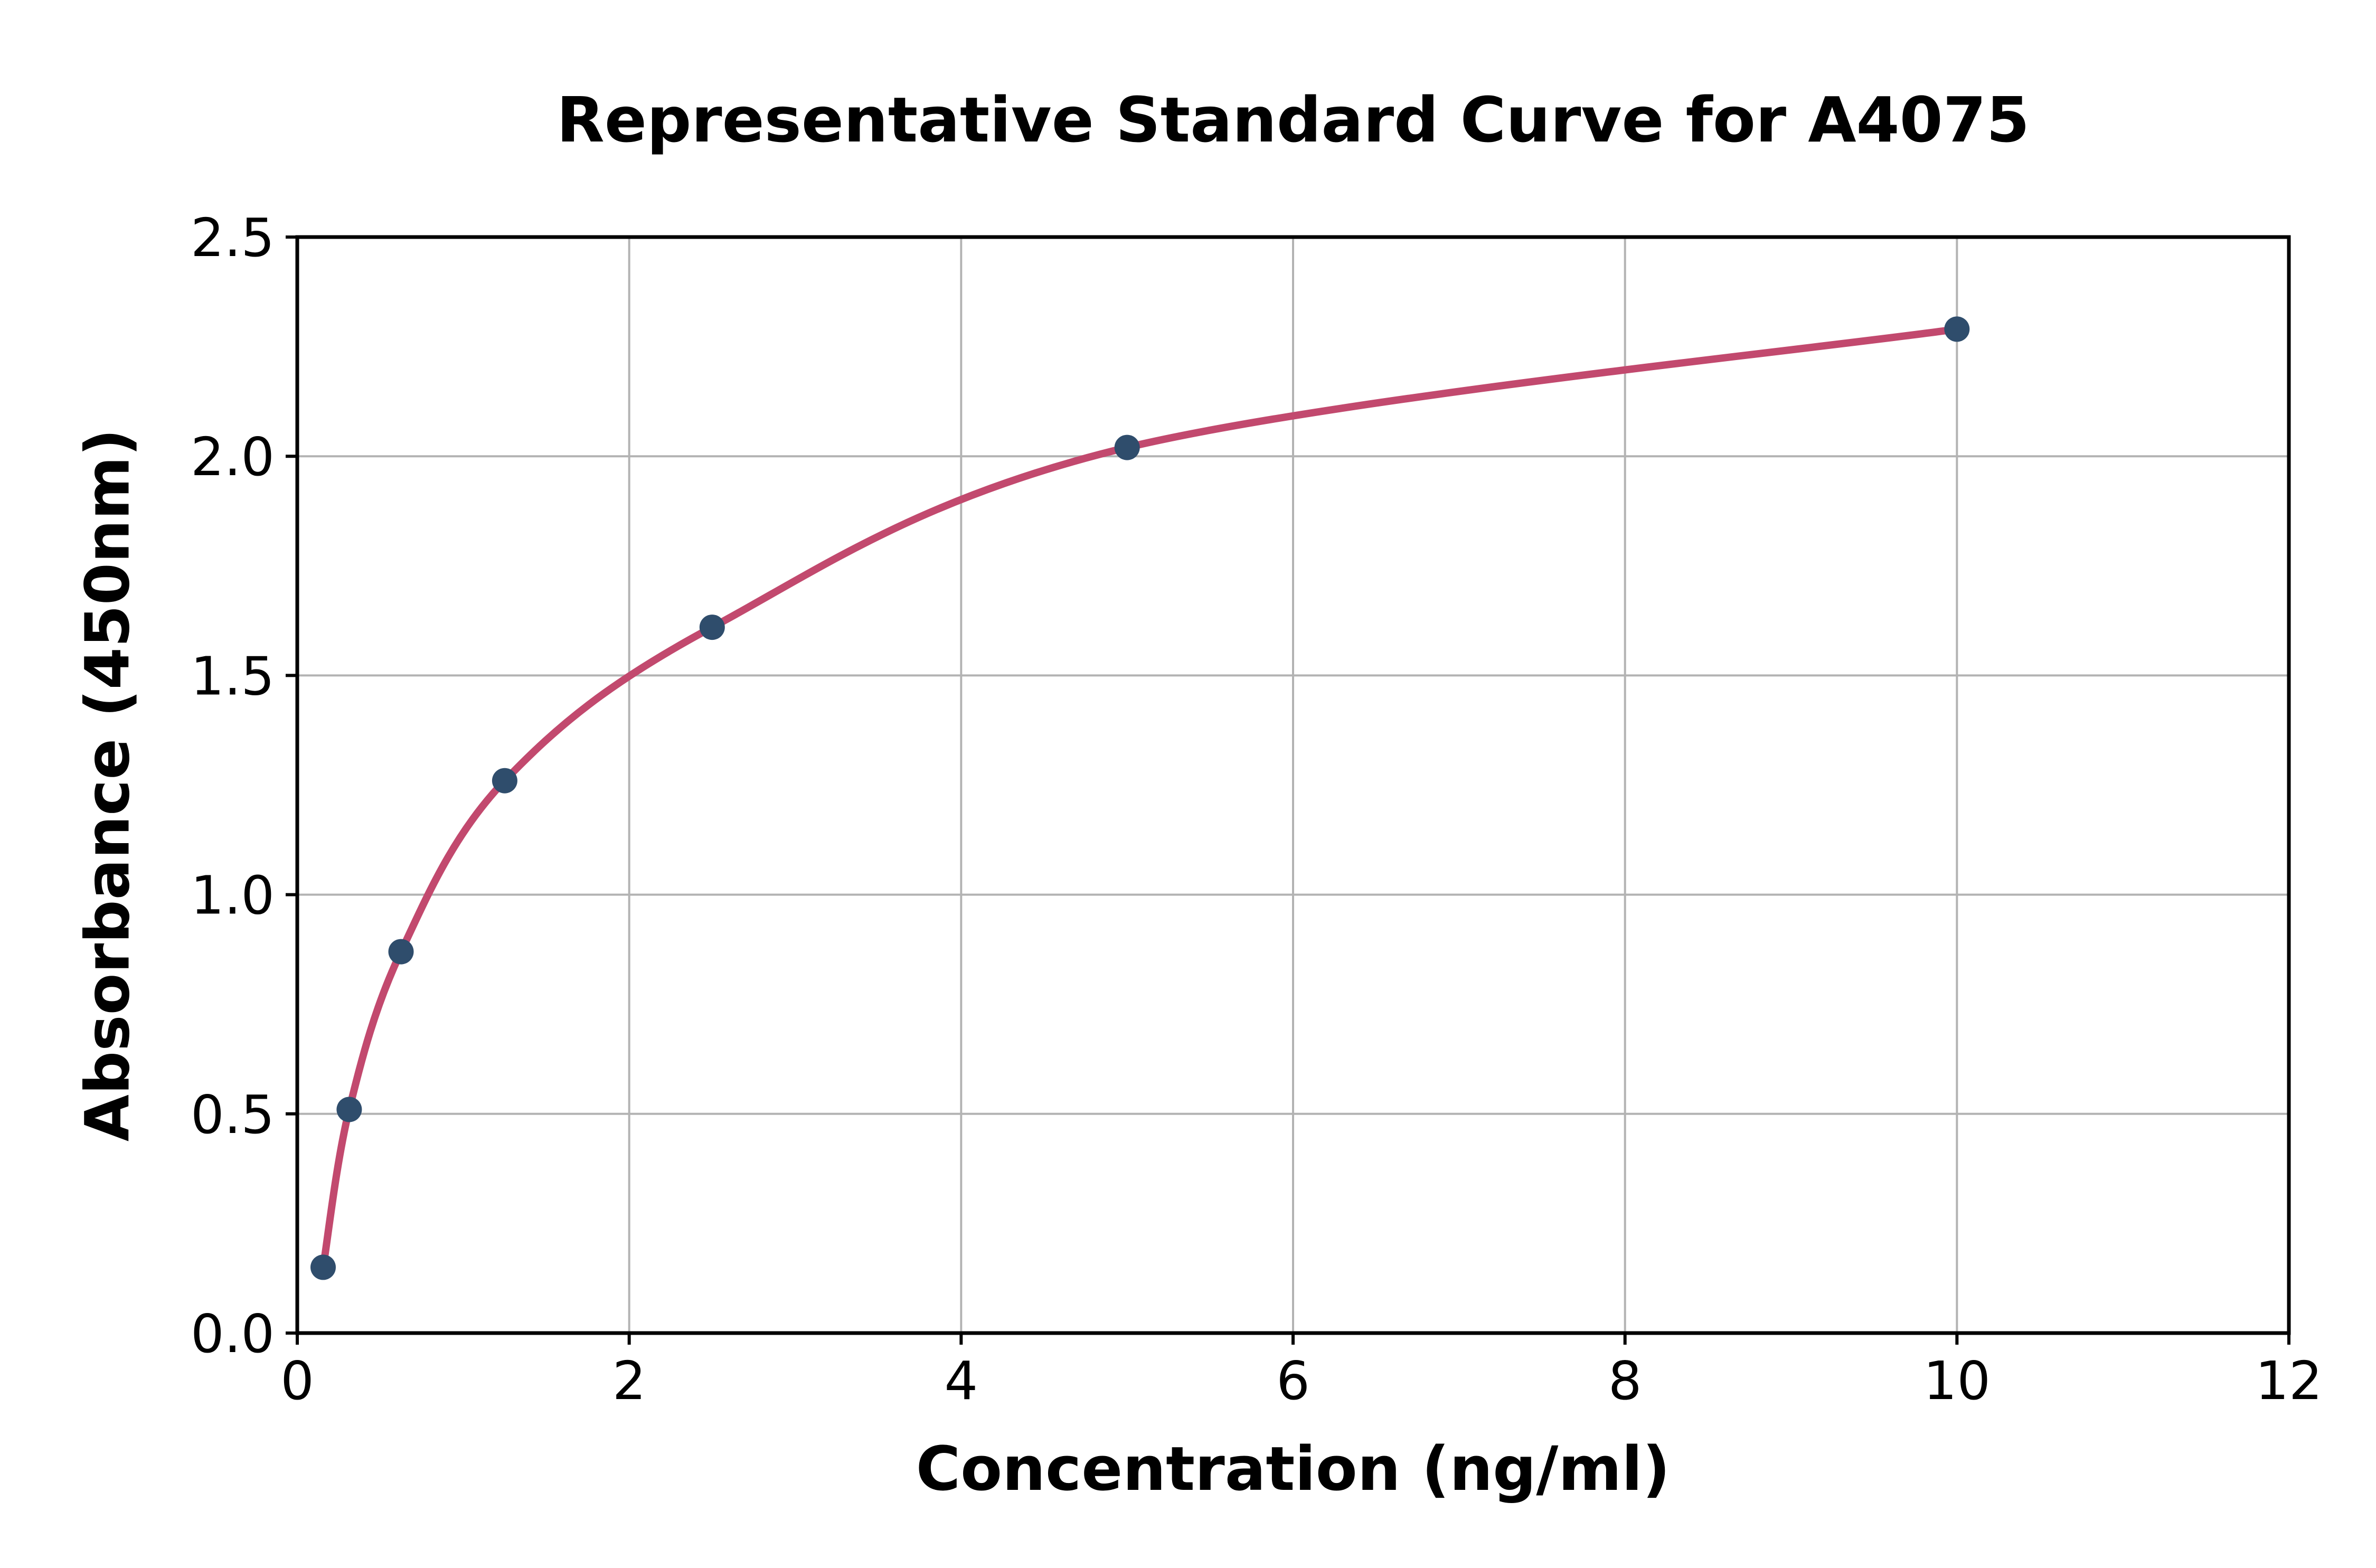 The height and width of the screenshot is (1568, 2376). Describe the element at coordinates (233, 676) in the screenshot. I see `y-tick-label: 1.5` at that location.